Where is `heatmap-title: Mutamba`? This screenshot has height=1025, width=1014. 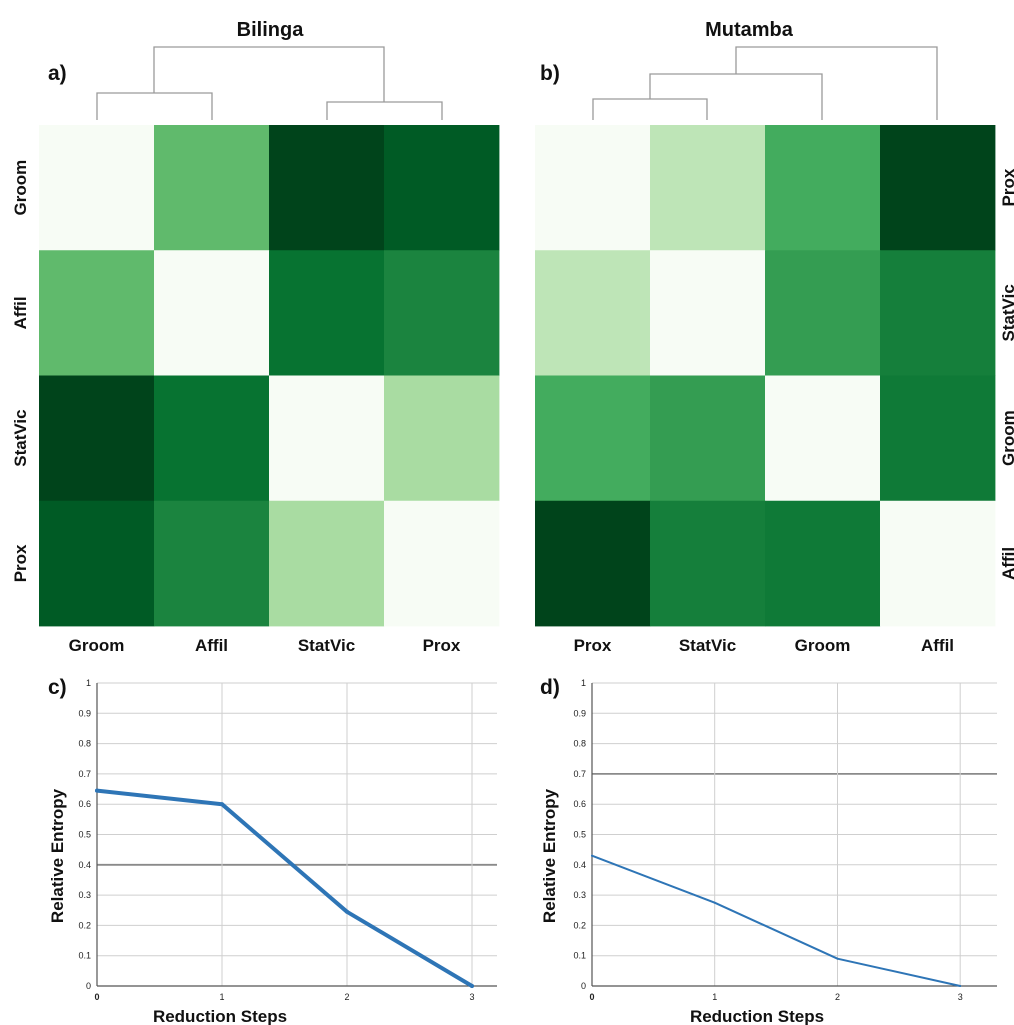
heatmap-title: Mutamba is located at coordinates (749, 30).